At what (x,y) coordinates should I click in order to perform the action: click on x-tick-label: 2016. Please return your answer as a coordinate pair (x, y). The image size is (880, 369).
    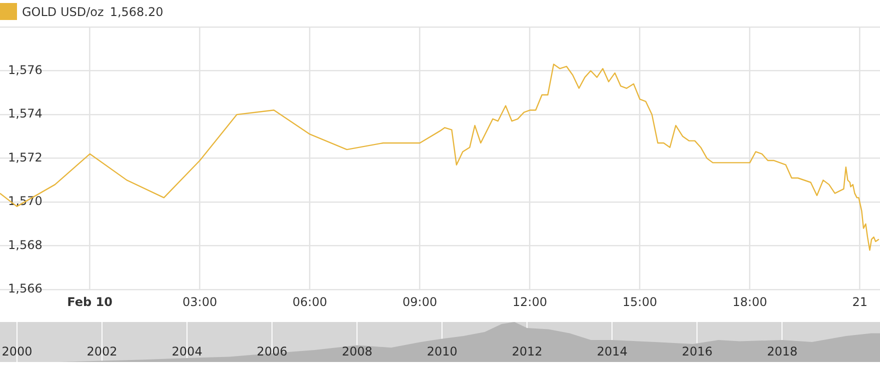
    Looking at the image, I should click on (697, 351).